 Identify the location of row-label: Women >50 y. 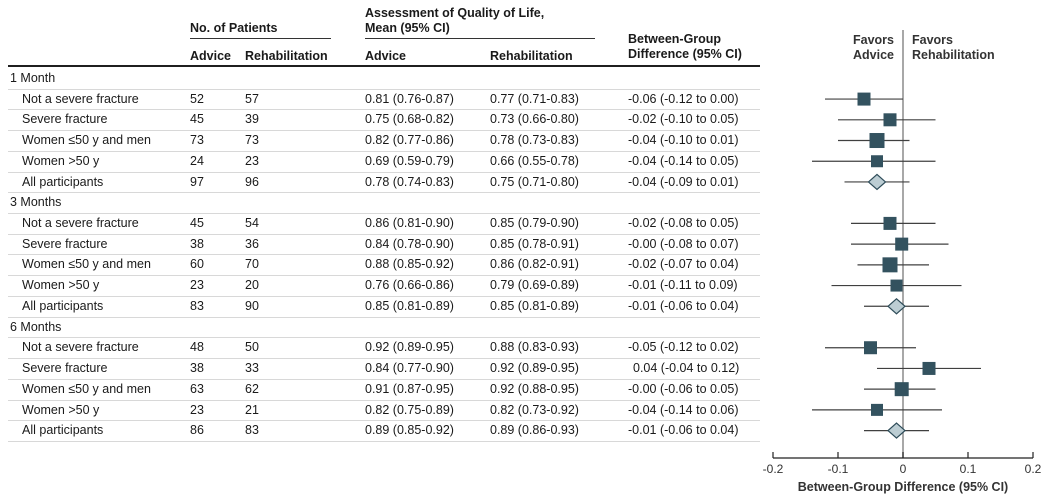
(61, 160).